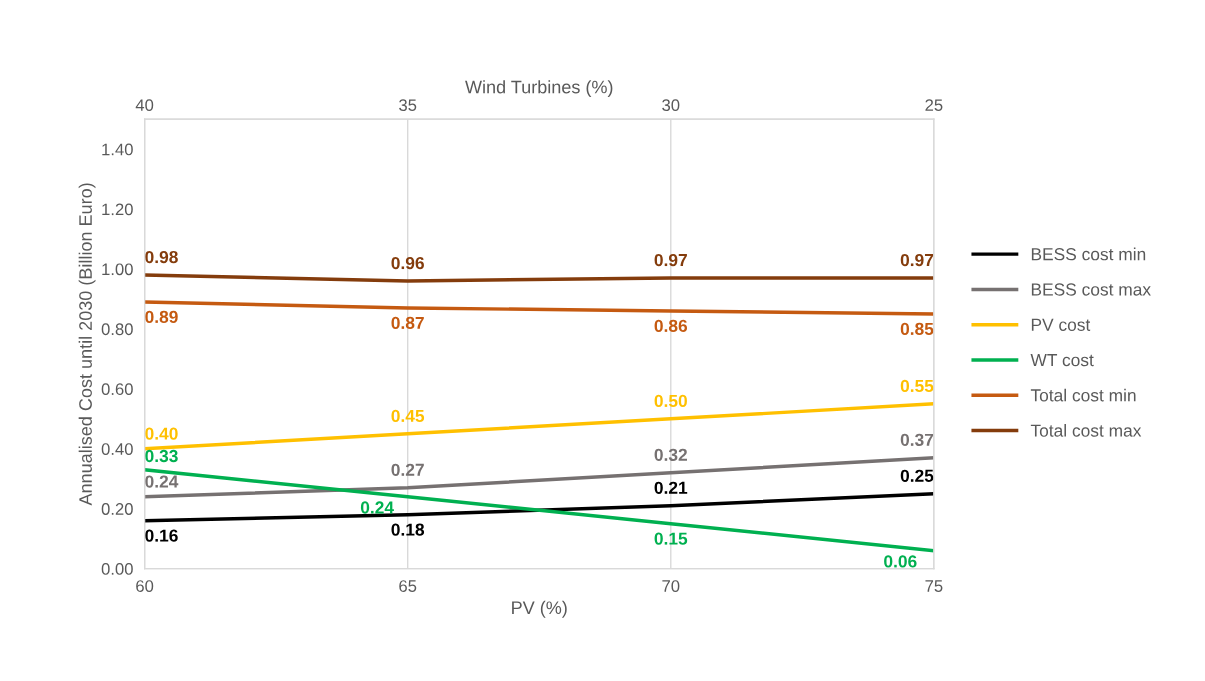  I want to click on data-label: 0.27, so click(407, 469).